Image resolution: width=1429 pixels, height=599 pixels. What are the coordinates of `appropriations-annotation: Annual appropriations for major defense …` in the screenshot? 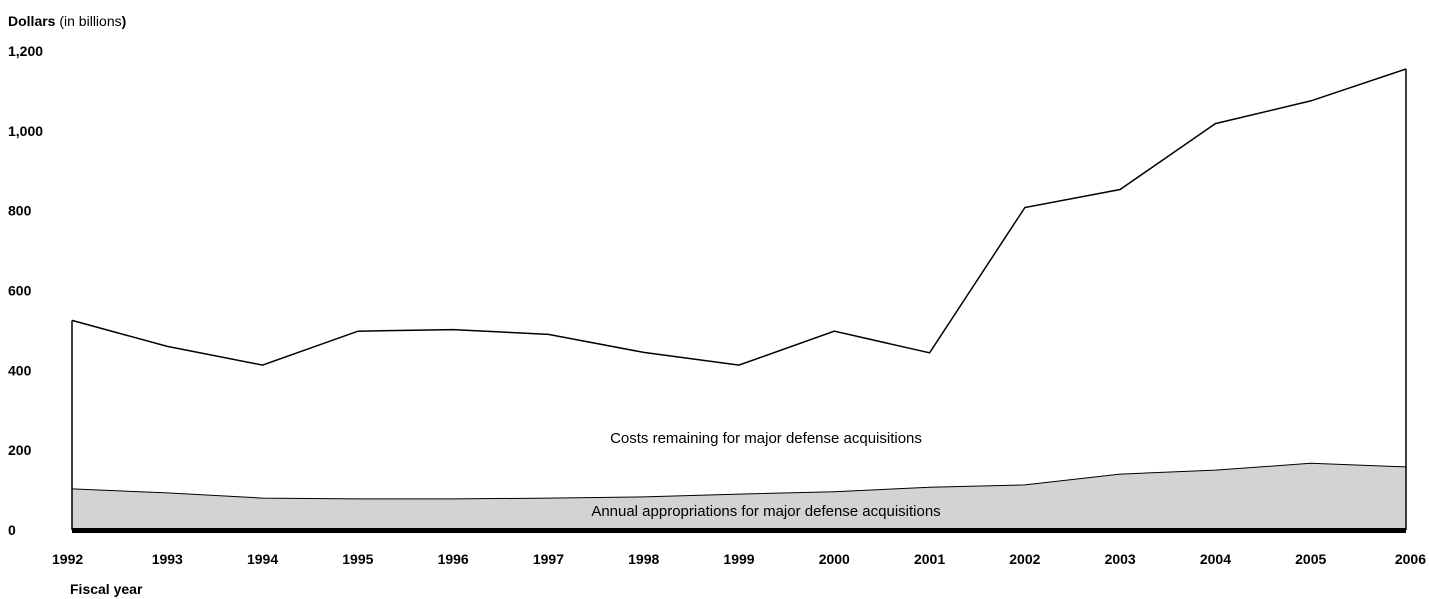 It's located at (765, 511).